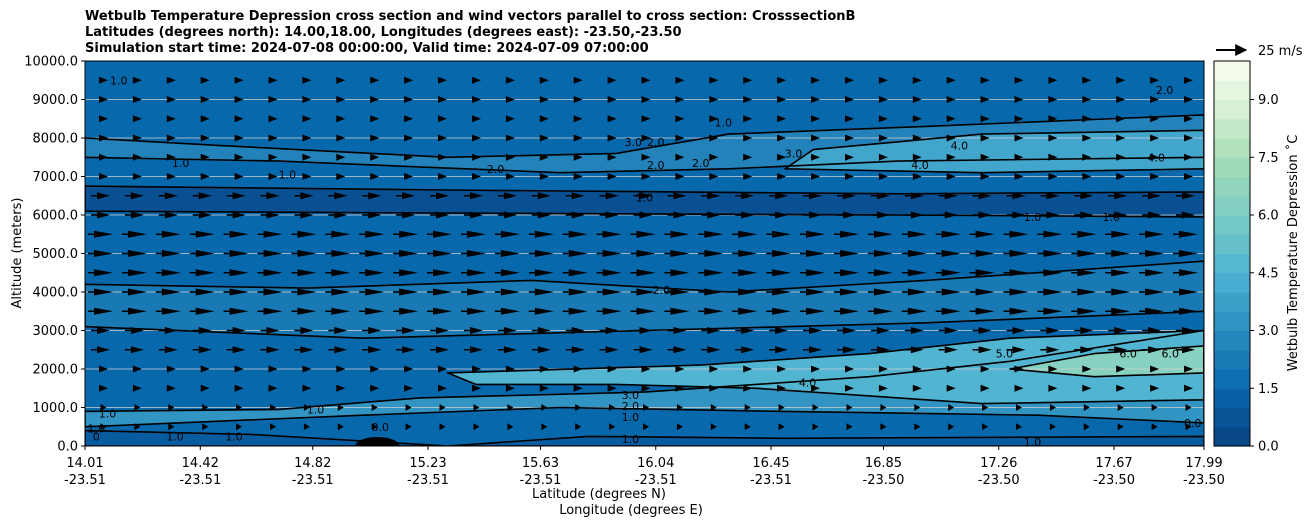 Image resolution: width=1312 pixels, height=526 pixels. What do you see at coordinates (312, 463) in the screenshot?
I see `x-tick-label-lat: 14.82` at bounding box center [312, 463].